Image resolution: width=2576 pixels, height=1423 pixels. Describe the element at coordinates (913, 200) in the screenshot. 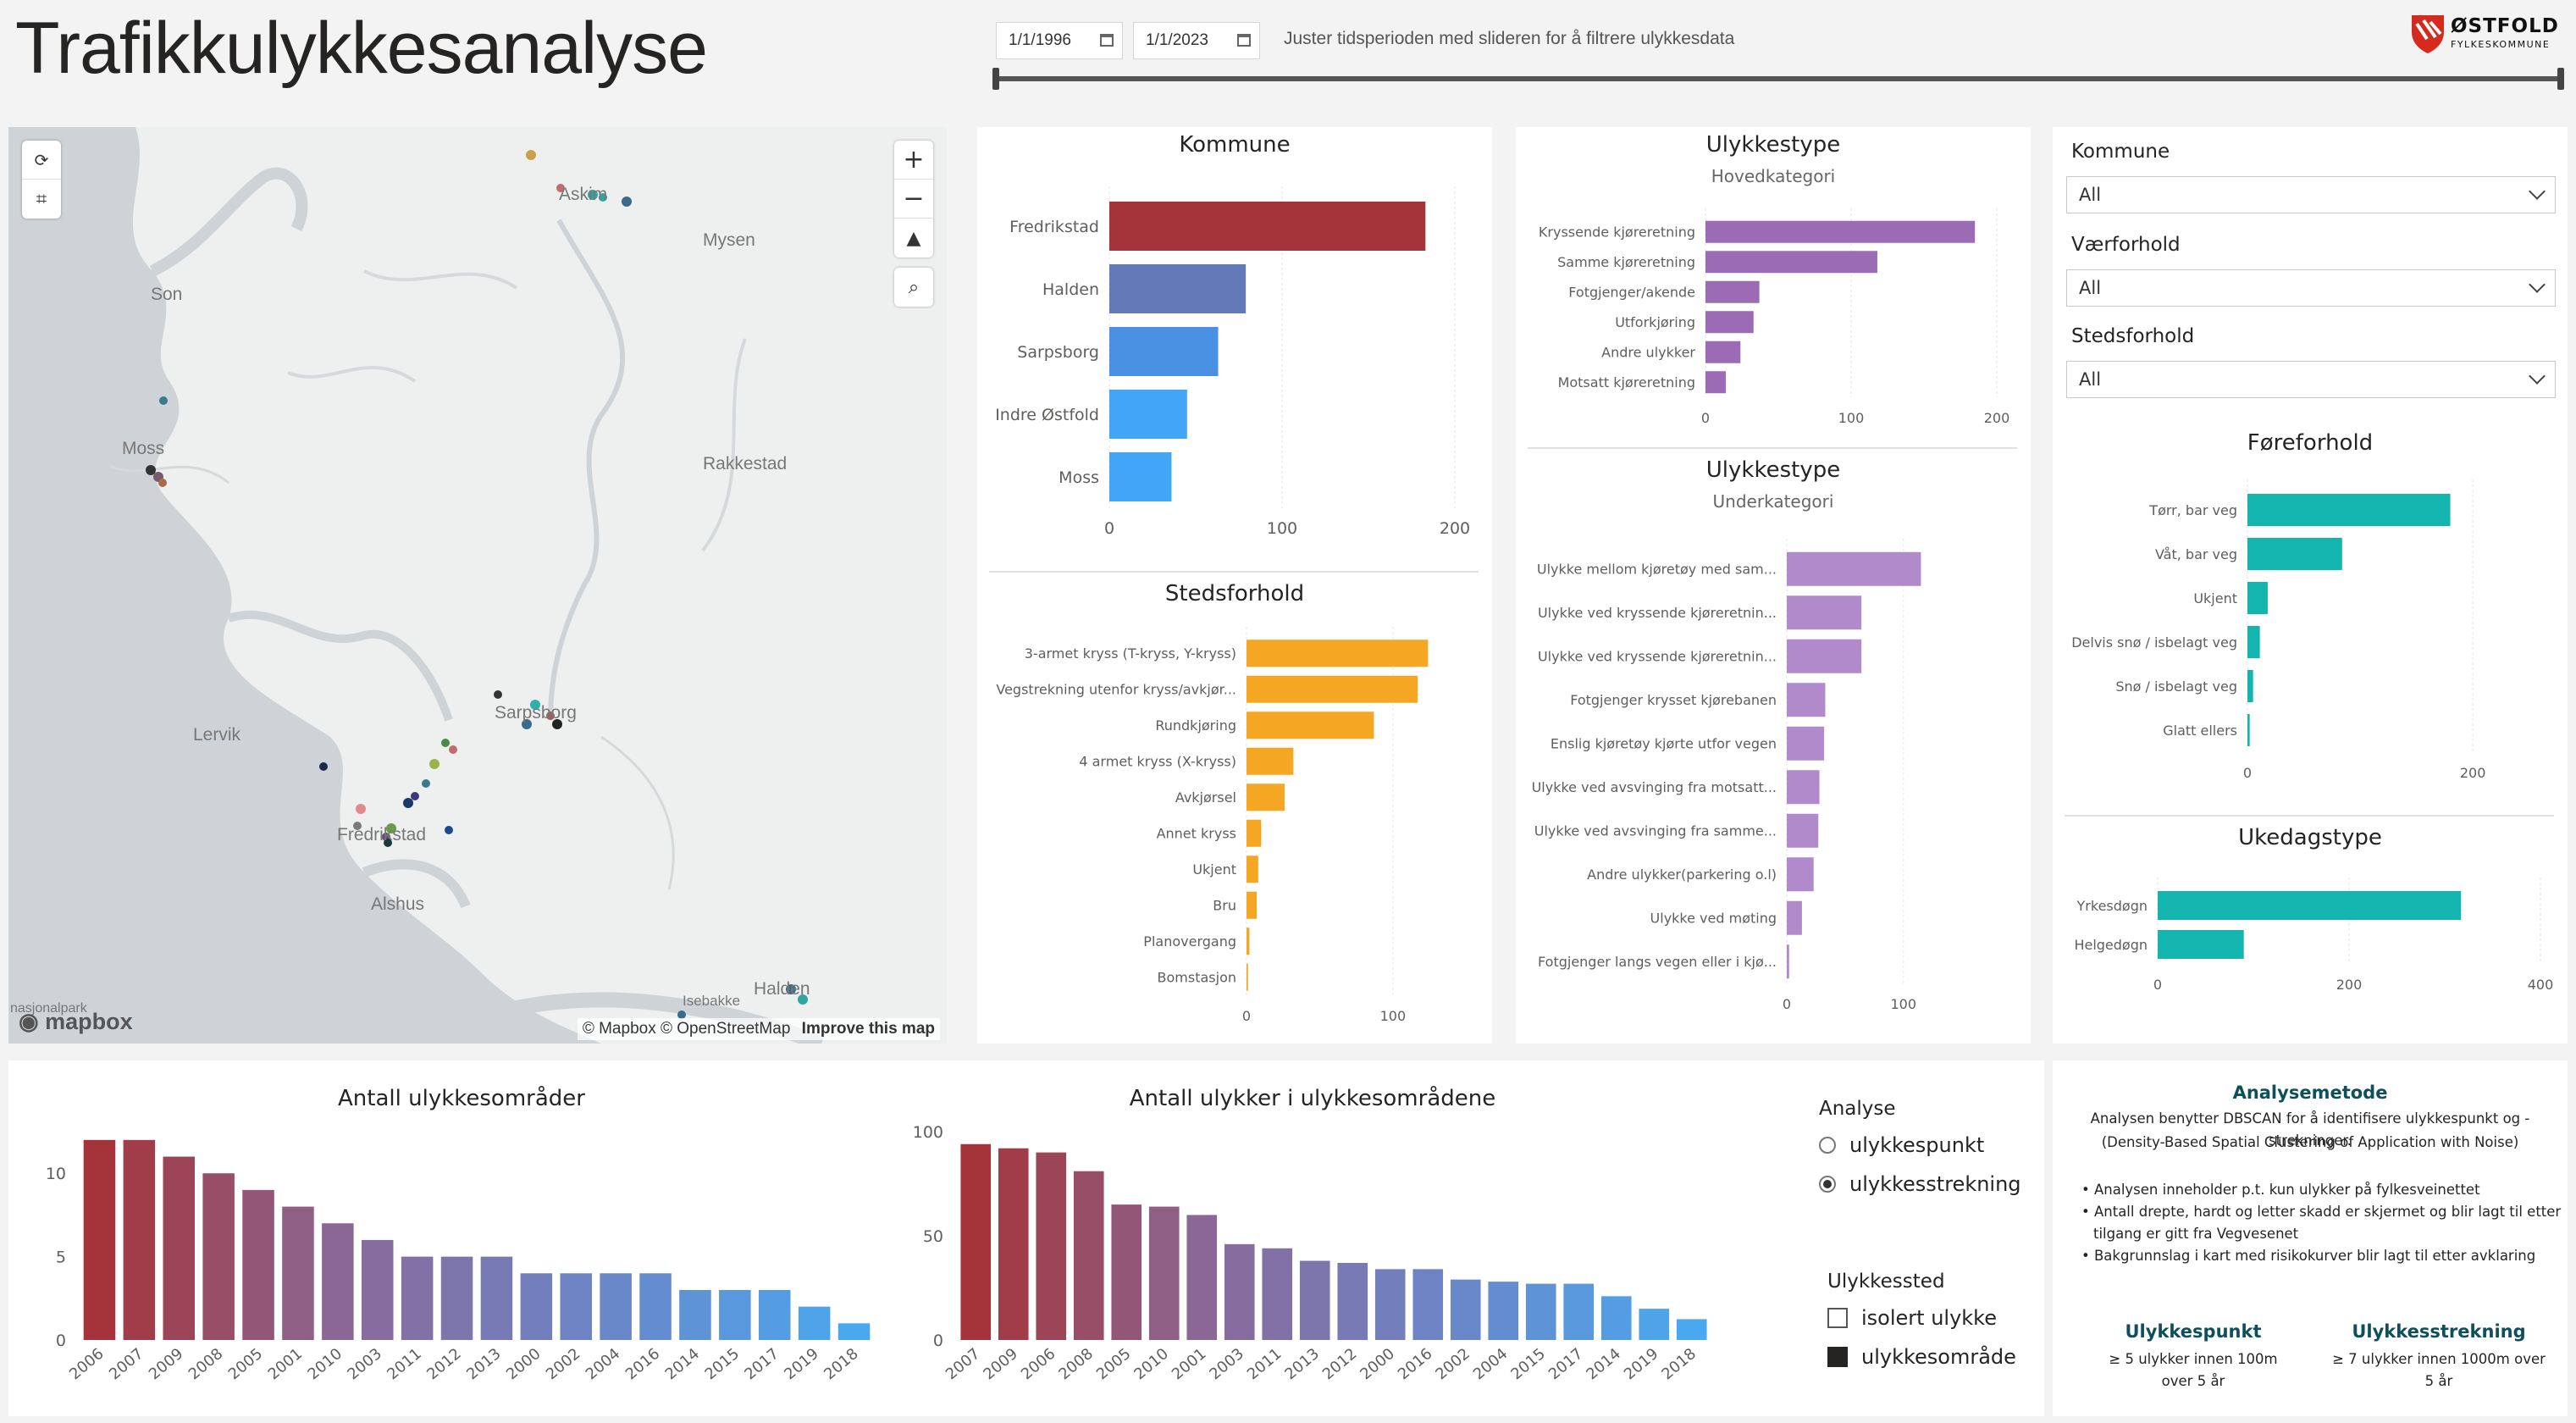

I see `zoom-out-button: −` at that location.